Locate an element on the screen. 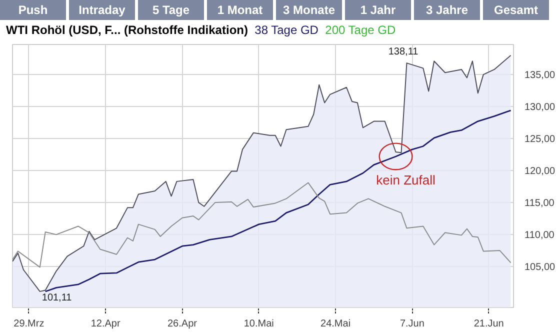  x-tick-label: 21.Jun is located at coordinates (489, 324).